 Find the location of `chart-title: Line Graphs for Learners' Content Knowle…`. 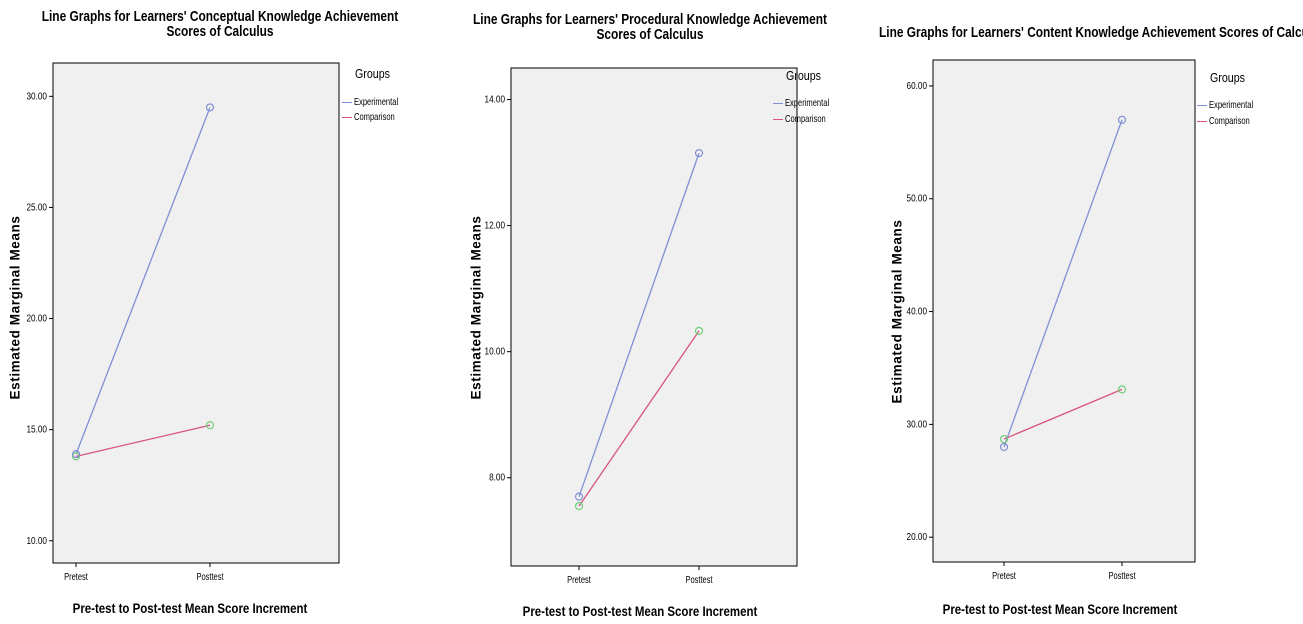

chart-title: Line Graphs for Learners' Content Knowle… is located at coordinates (1091, 33).